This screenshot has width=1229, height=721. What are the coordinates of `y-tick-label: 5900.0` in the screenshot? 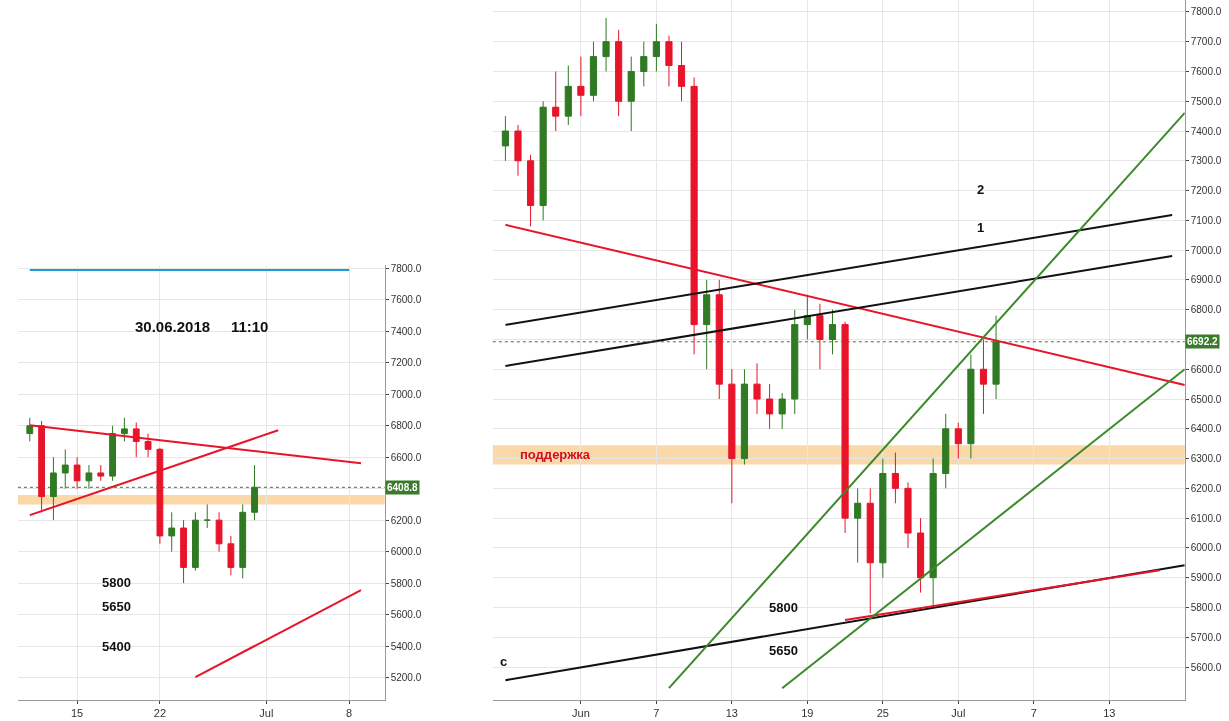 It's located at (1206, 578).